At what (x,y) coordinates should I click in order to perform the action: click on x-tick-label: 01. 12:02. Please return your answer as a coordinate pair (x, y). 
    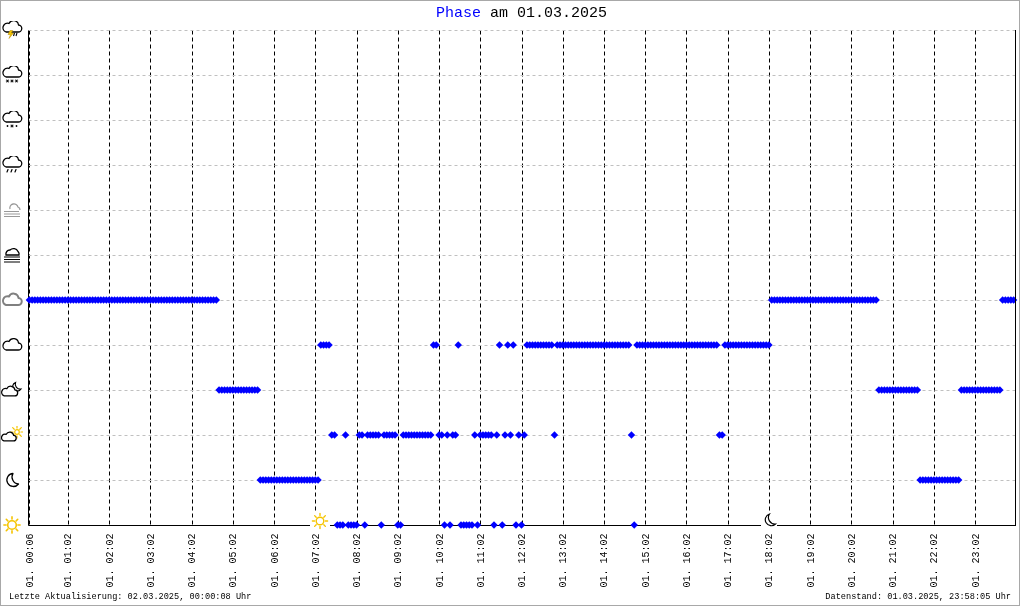
    Looking at the image, I should click on (522, 560).